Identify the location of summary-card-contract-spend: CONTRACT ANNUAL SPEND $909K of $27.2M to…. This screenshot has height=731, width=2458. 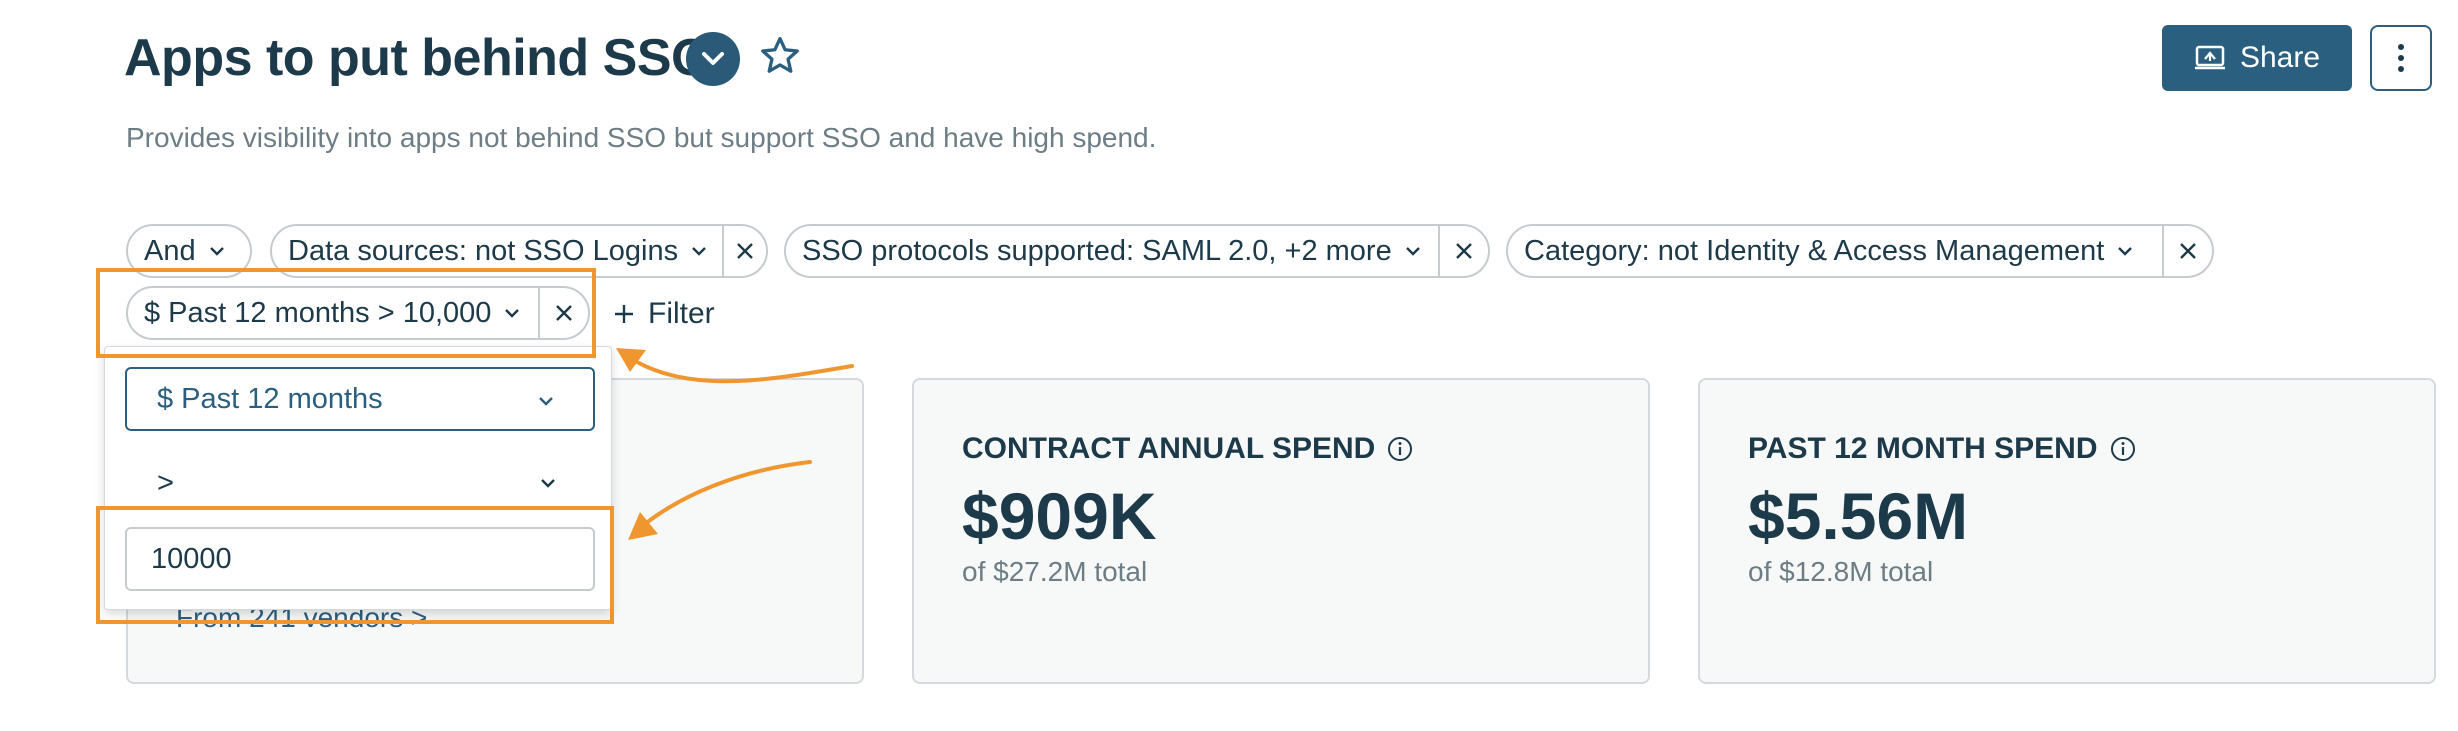
(1281, 531).